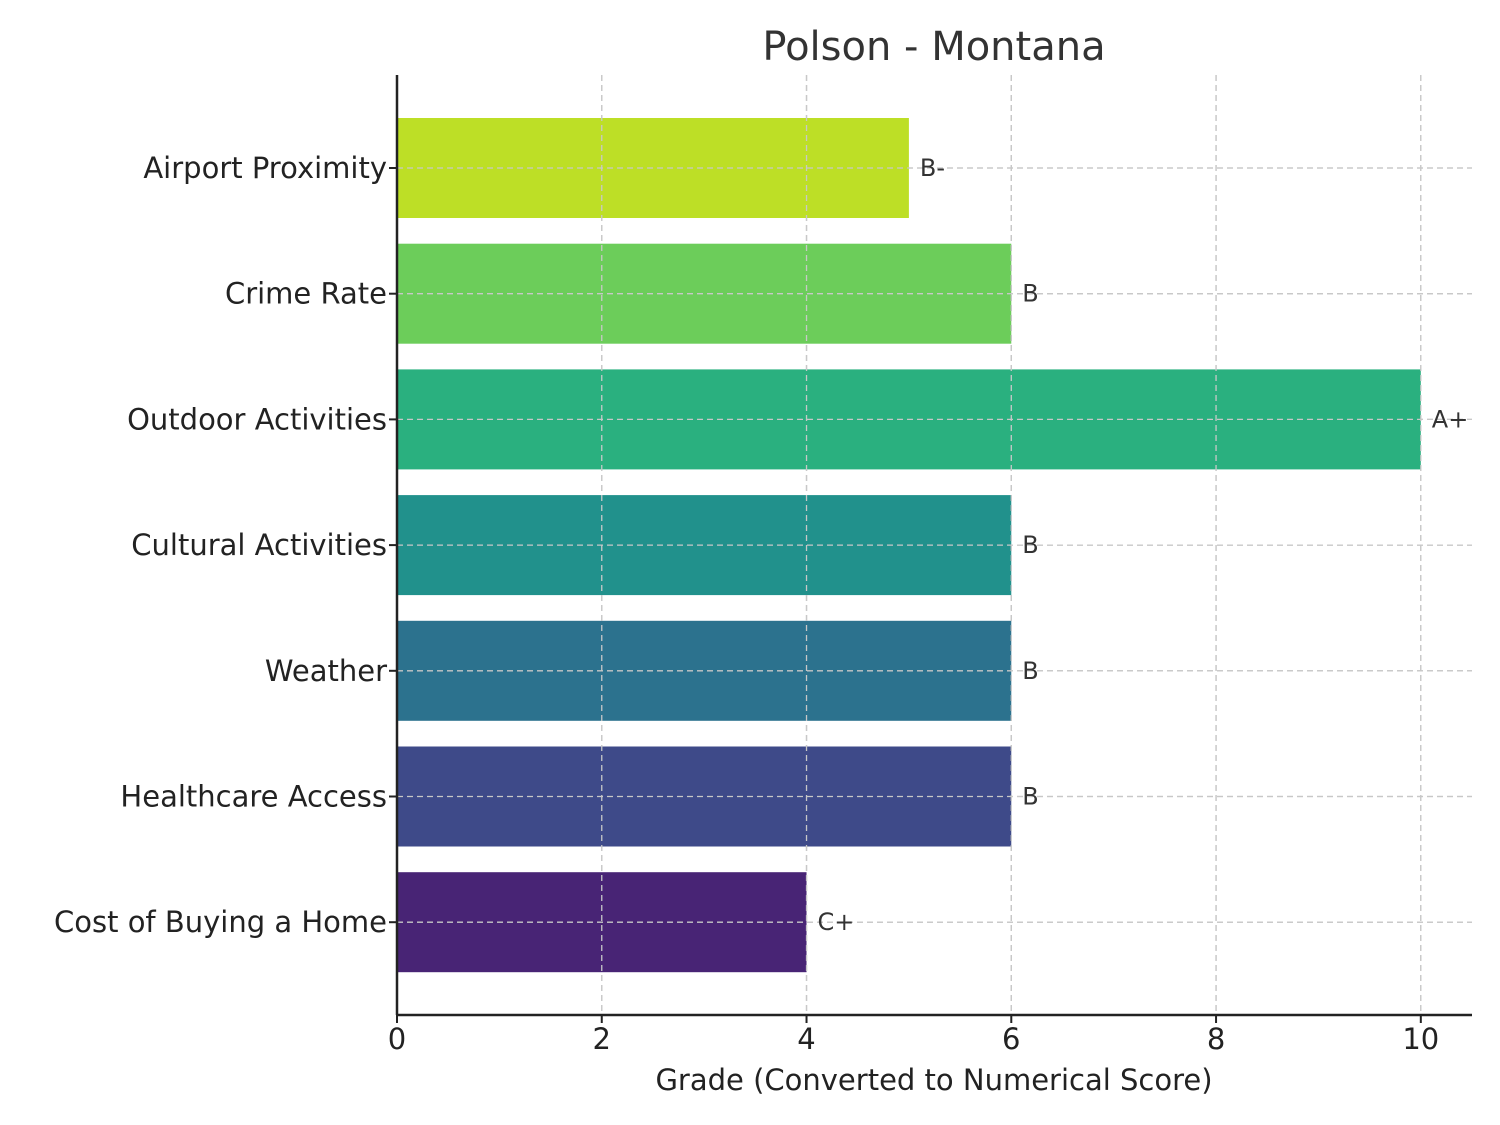  I want to click on category-label-crime-rate: Crime Rate, so click(306, 294).